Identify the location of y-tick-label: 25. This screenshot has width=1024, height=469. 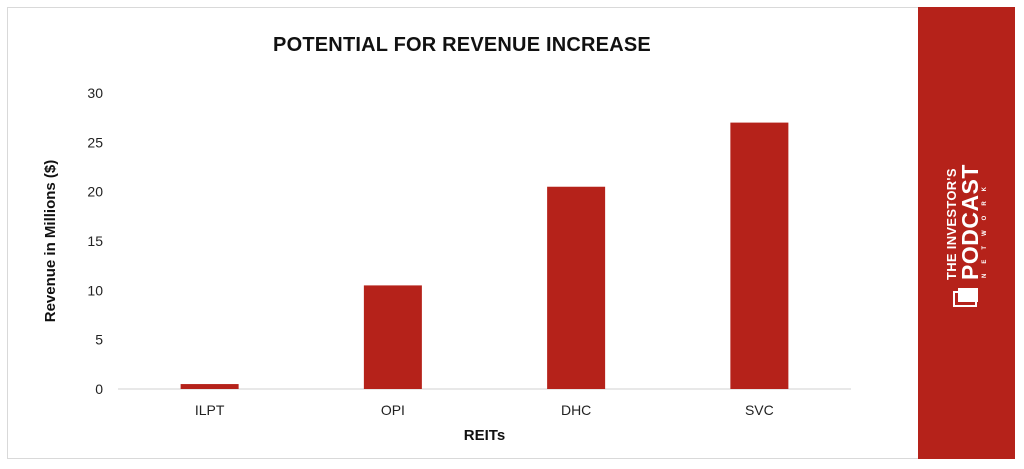
(95, 142).